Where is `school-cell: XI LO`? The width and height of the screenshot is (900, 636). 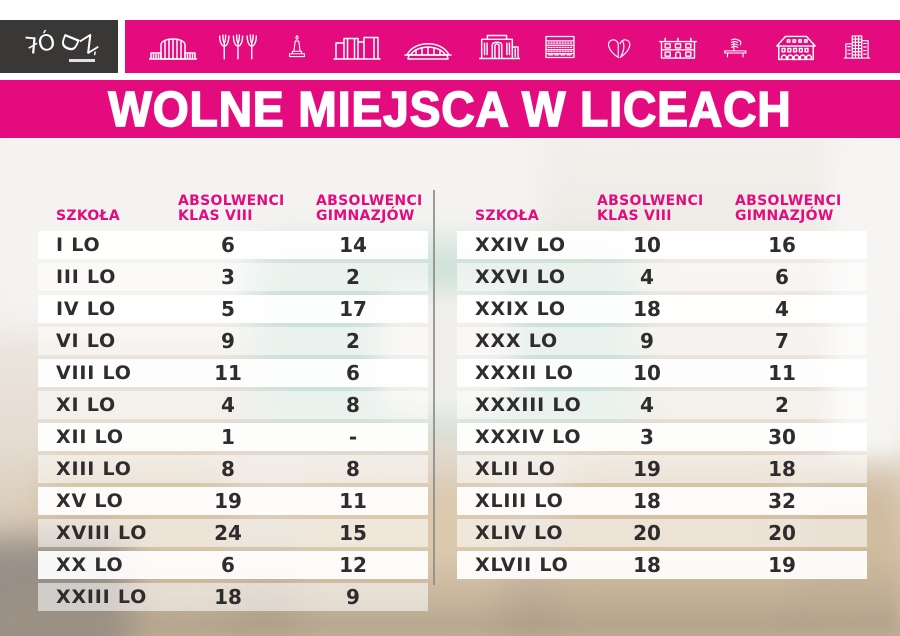
school-cell: XI LO is located at coordinates (86, 405).